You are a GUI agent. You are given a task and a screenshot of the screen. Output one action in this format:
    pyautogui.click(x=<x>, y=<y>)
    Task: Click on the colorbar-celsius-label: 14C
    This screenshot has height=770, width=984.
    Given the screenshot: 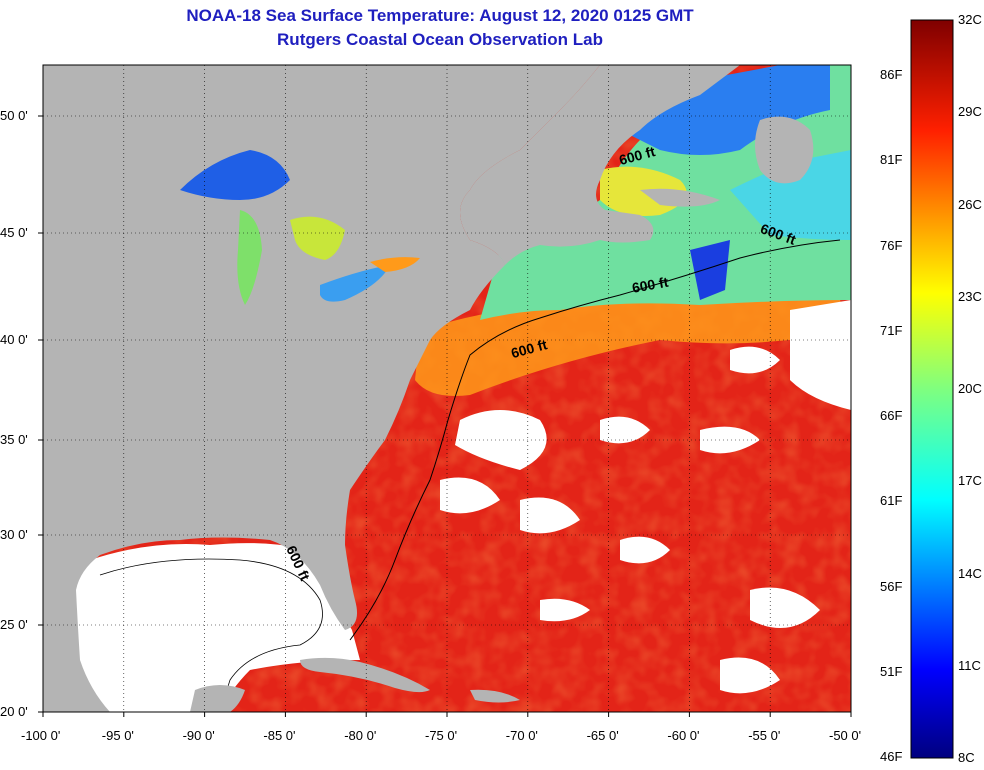 What is the action you would take?
    pyautogui.click(x=970, y=573)
    